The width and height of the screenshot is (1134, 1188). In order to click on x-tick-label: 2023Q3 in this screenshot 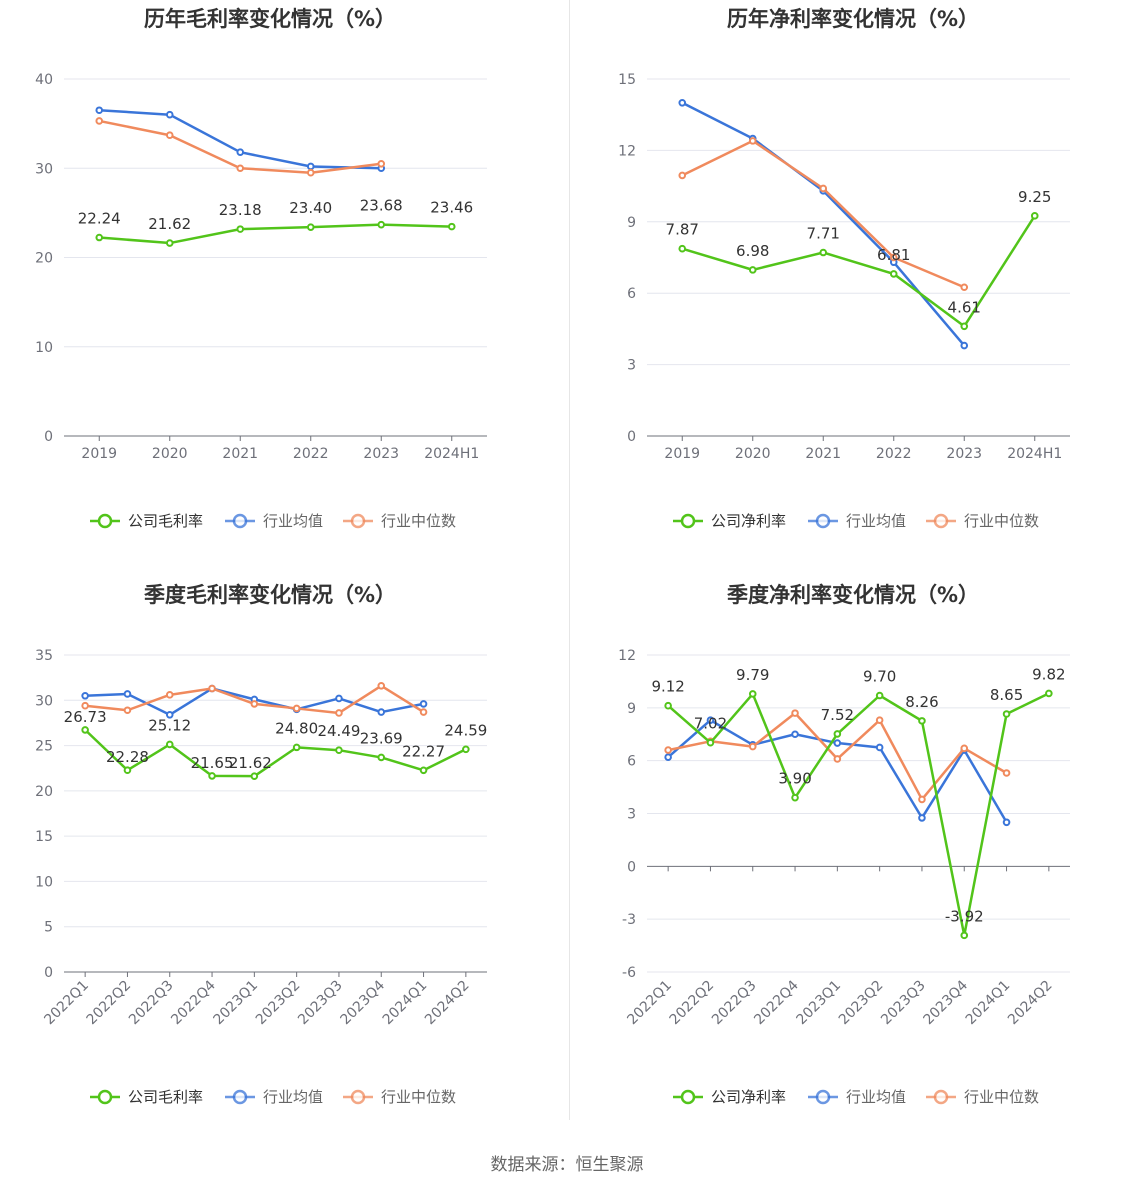, I will do `click(320, 1003)`.